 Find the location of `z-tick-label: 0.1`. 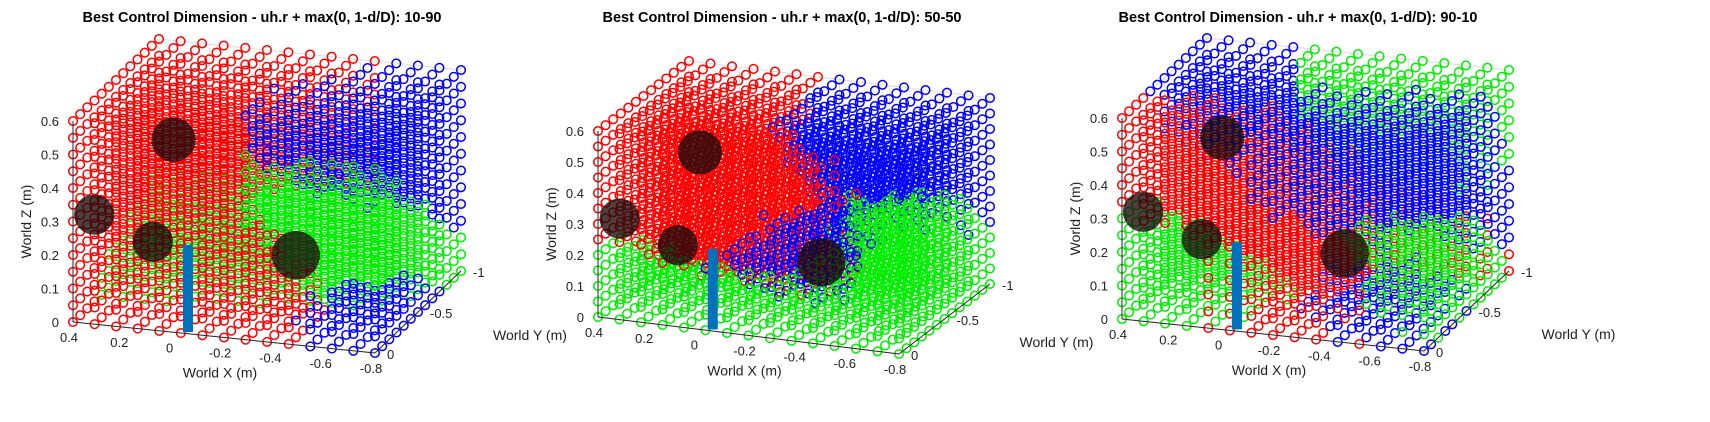

z-tick-label: 0.1 is located at coordinates (50, 289).